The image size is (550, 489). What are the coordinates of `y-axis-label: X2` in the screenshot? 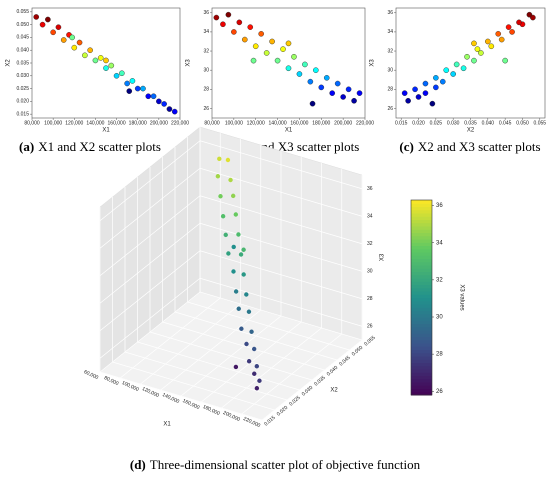 It's located at (9, 63).